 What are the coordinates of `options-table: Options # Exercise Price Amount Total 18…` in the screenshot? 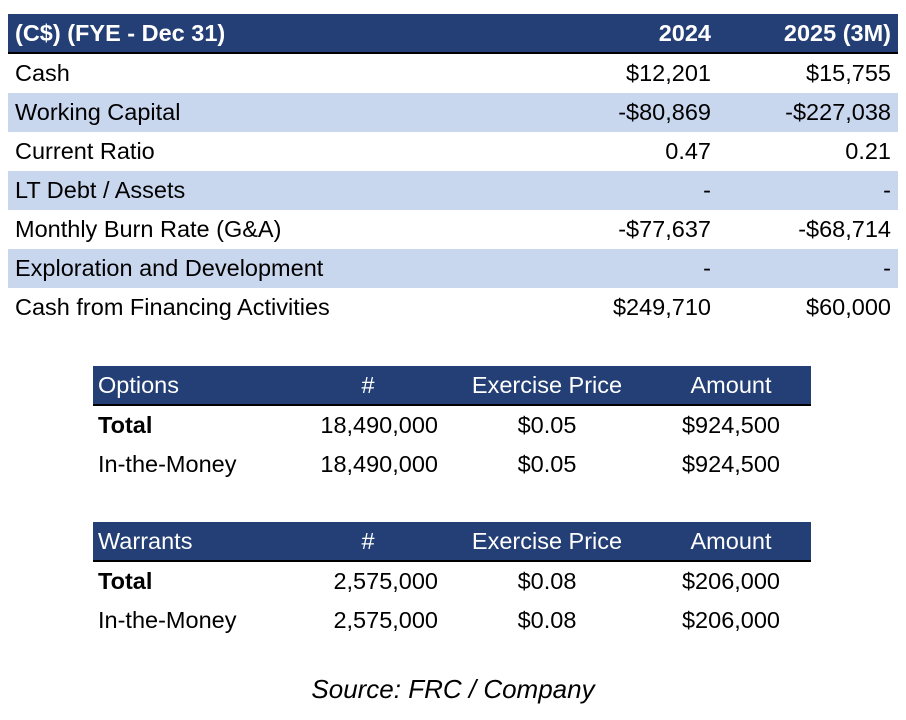 It's located at (452, 425).